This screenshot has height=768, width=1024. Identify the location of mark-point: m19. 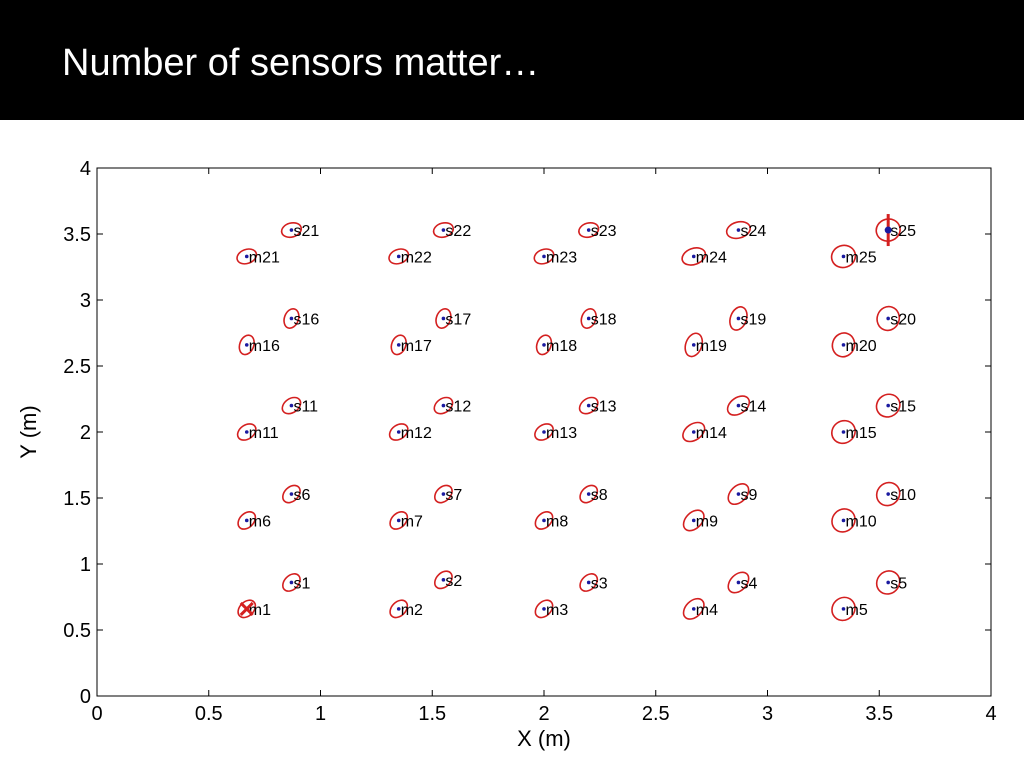
(705, 345).